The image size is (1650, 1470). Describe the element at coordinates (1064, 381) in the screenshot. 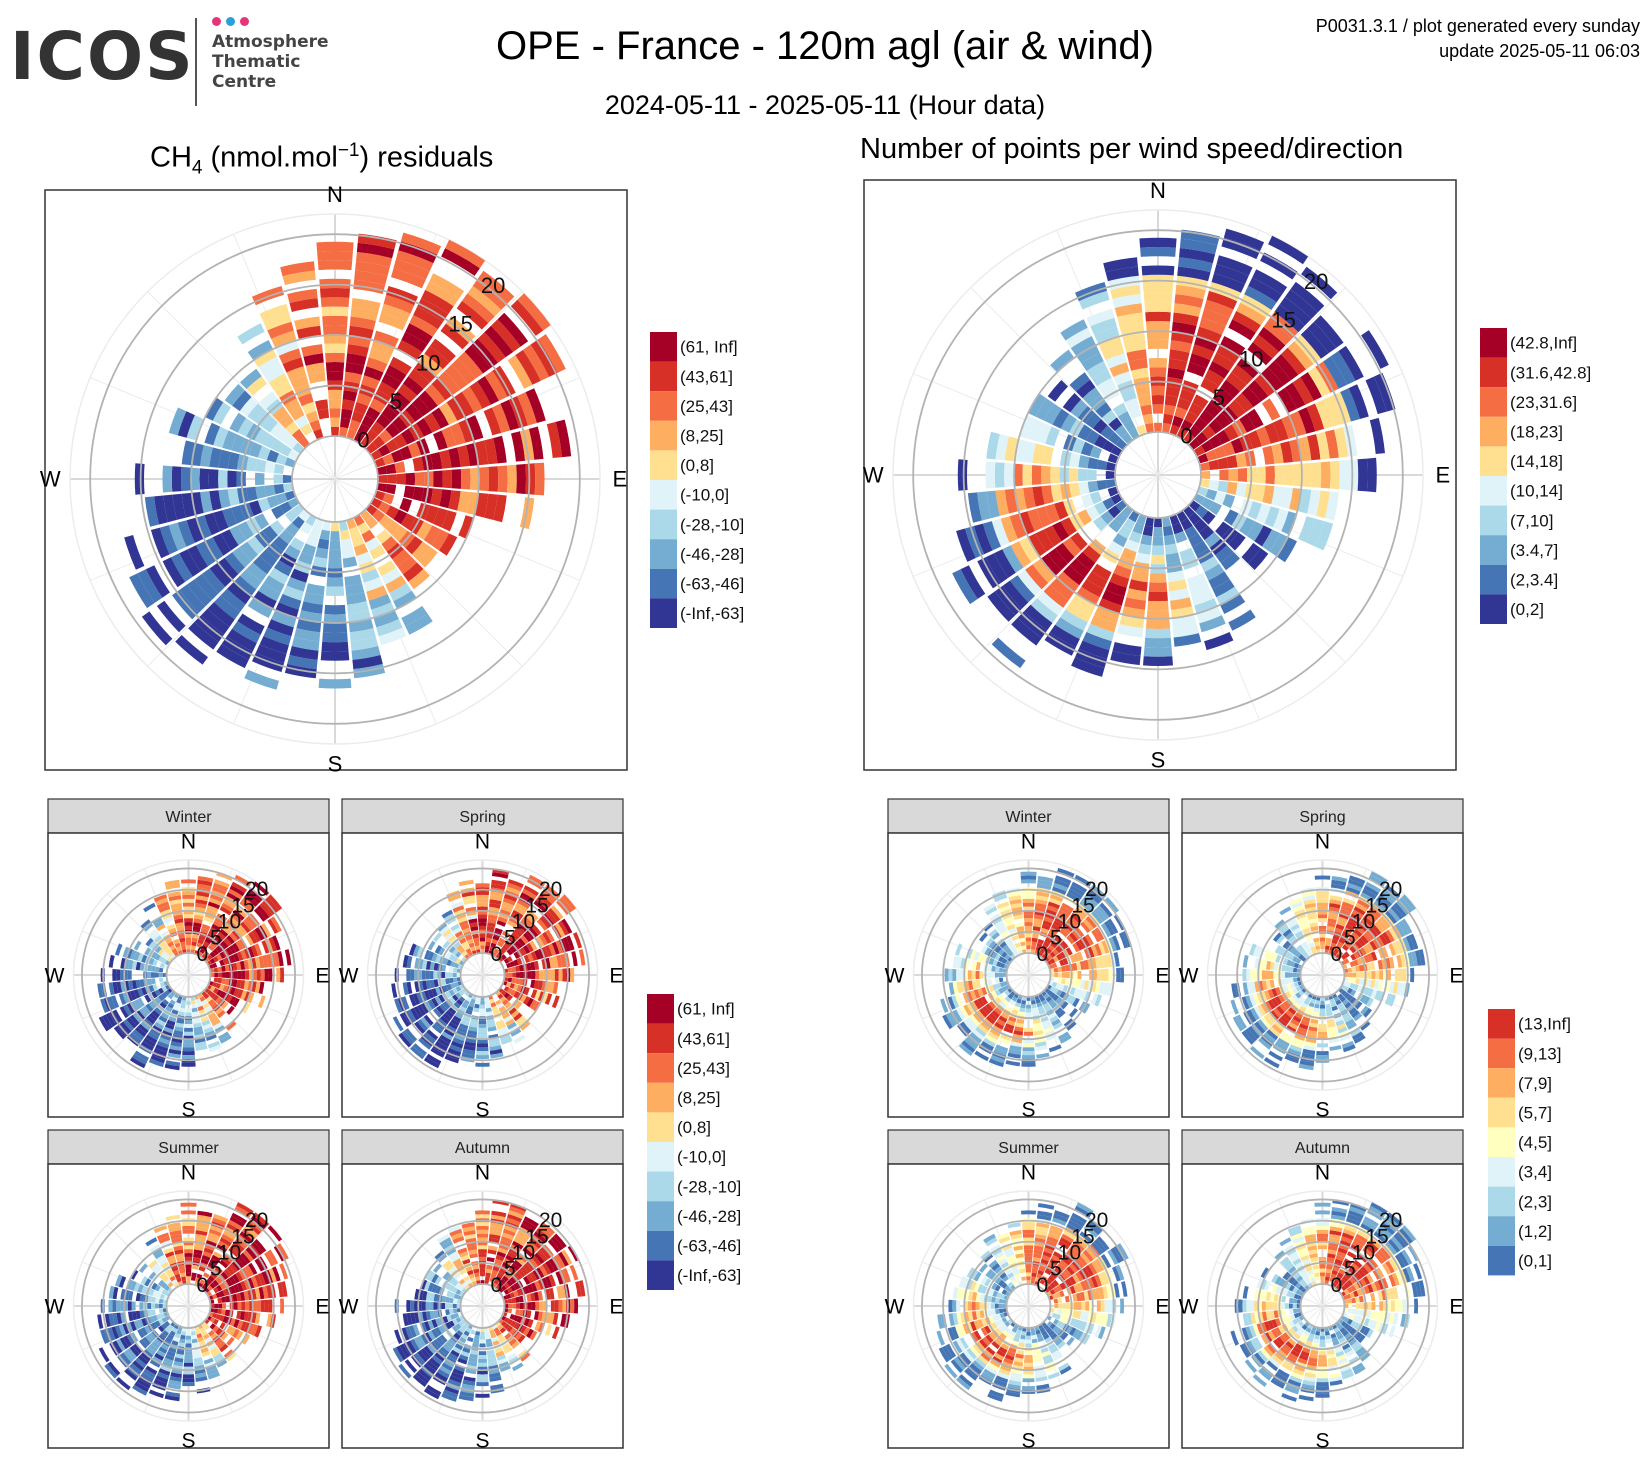

I see `radial-gridline` at that location.